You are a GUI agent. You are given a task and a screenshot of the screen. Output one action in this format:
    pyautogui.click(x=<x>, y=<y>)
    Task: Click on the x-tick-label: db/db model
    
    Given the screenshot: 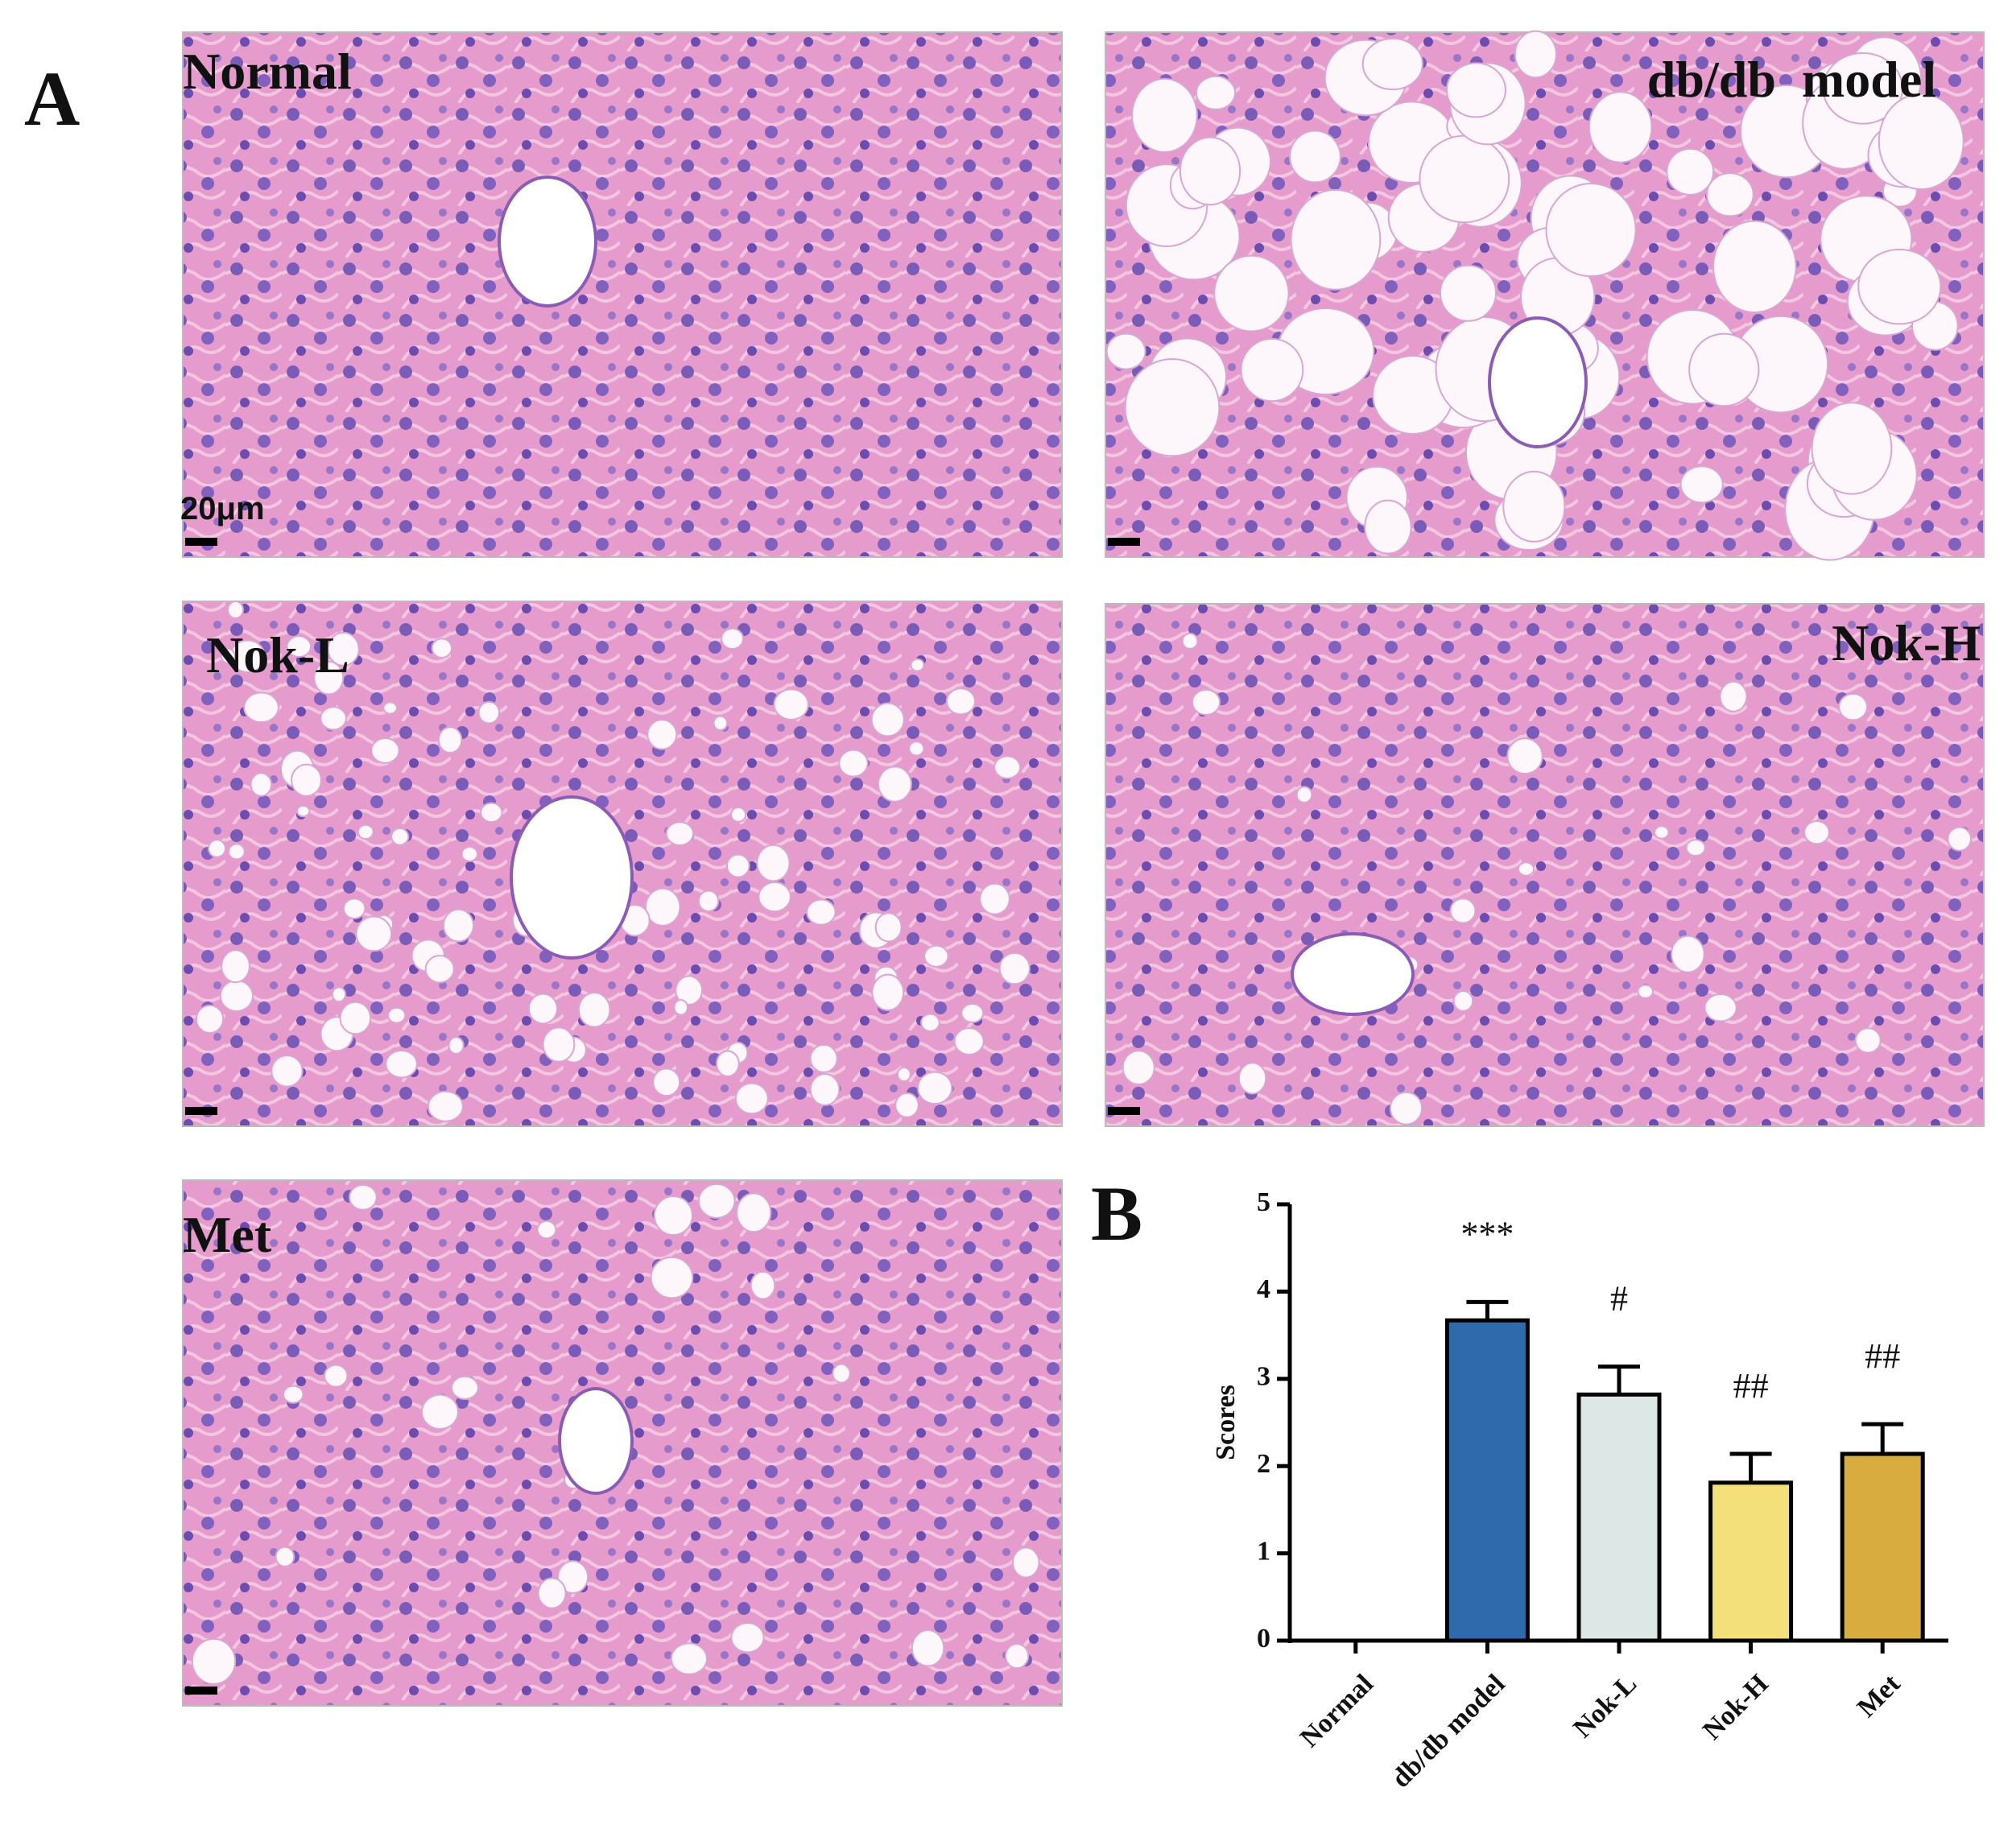 What is the action you would take?
    pyautogui.click(x=1448, y=1731)
    